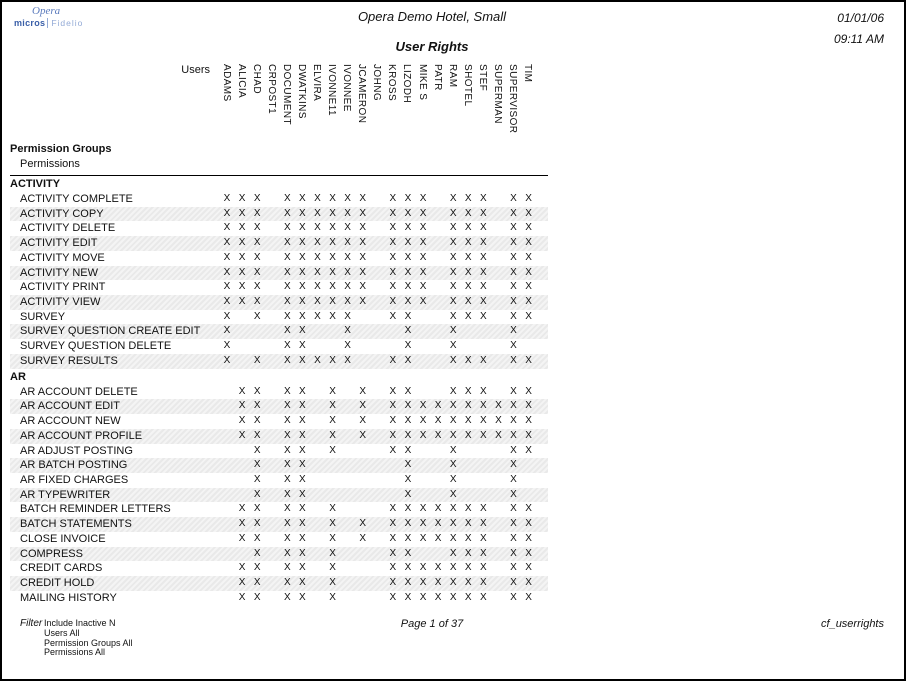 Image resolution: width=906 pixels, height=681 pixels. What do you see at coordinates (859, 29) in the screenshot?
I see `datetime-block: 01/01/06 09:11 AM` at bounding box center [859, 29].